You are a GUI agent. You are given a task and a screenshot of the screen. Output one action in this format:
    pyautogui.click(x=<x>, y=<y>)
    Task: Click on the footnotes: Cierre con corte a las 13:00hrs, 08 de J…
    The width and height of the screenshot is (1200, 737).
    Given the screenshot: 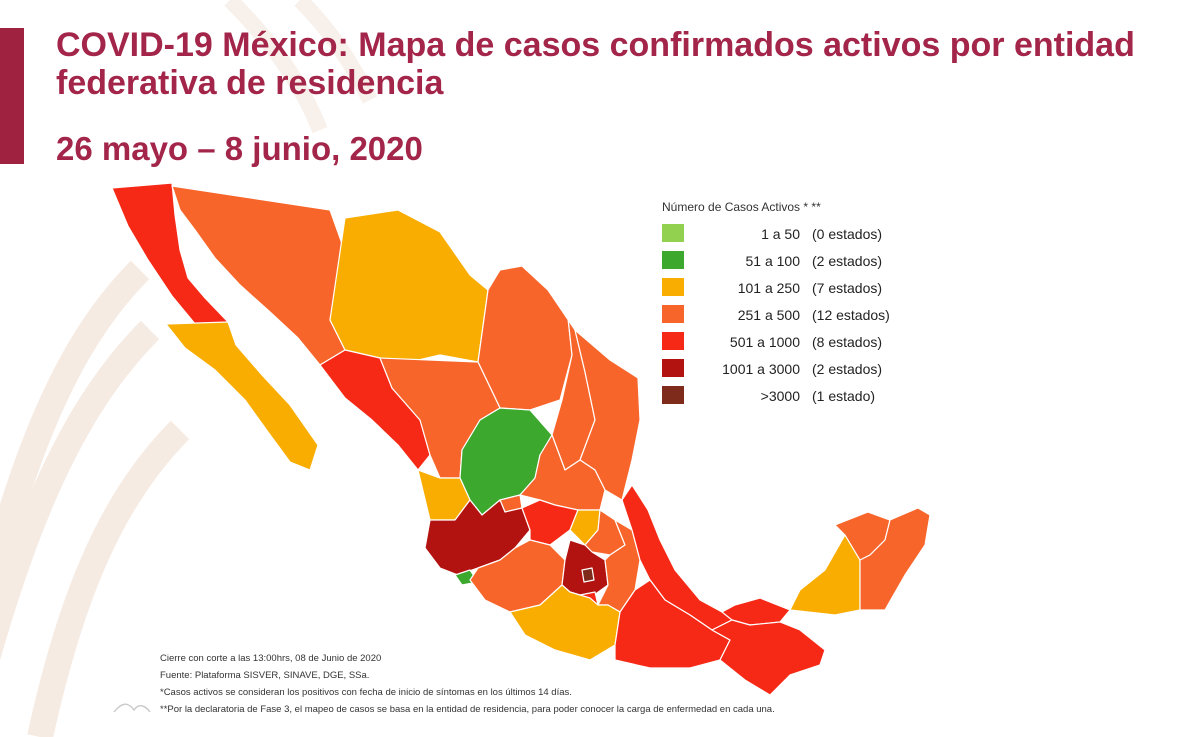 What is the action you would take?
    pyautogui.click(x=540, y=684)
    